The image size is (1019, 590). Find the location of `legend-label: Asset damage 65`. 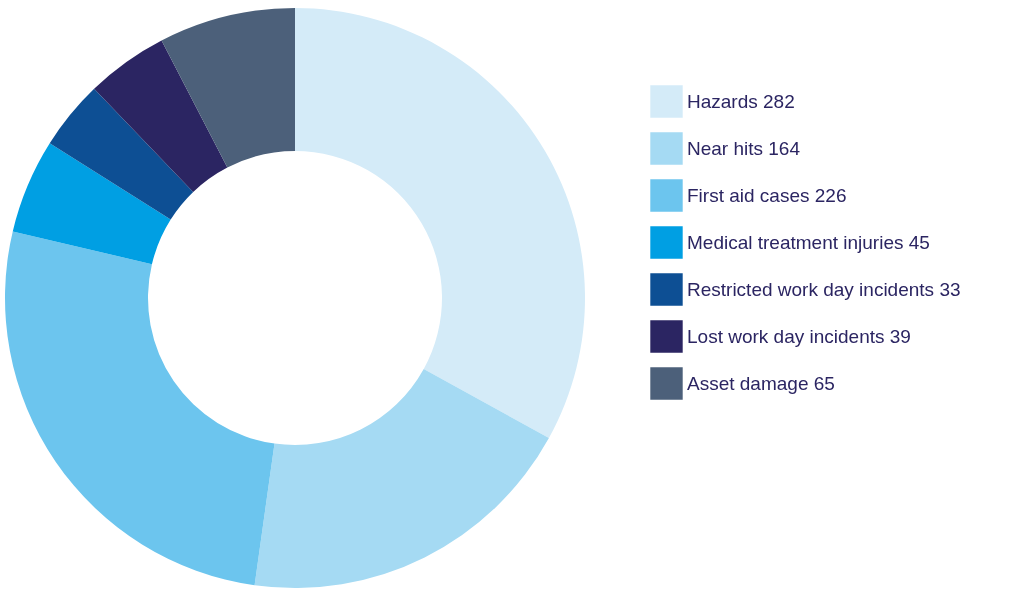

legend-label: Asset damage 65 is located at coordinates (761, 383).